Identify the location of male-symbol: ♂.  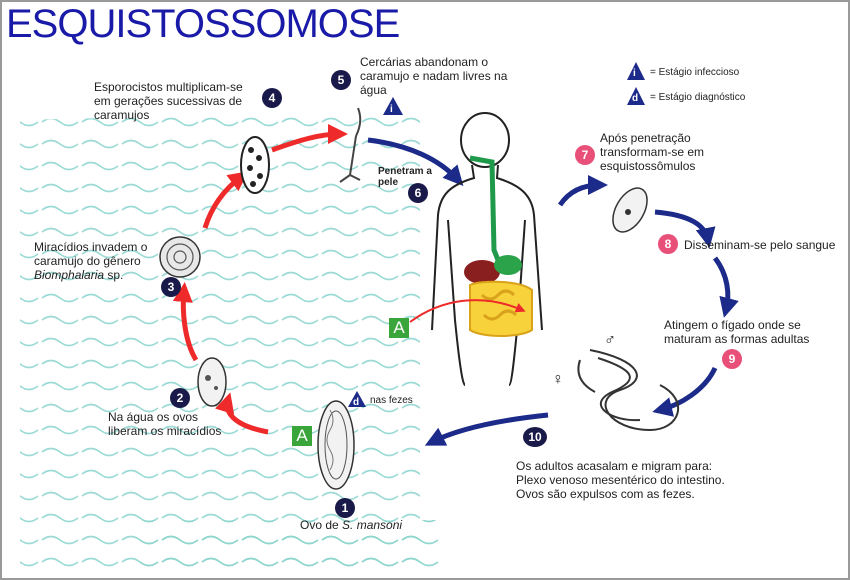
(610, 340).